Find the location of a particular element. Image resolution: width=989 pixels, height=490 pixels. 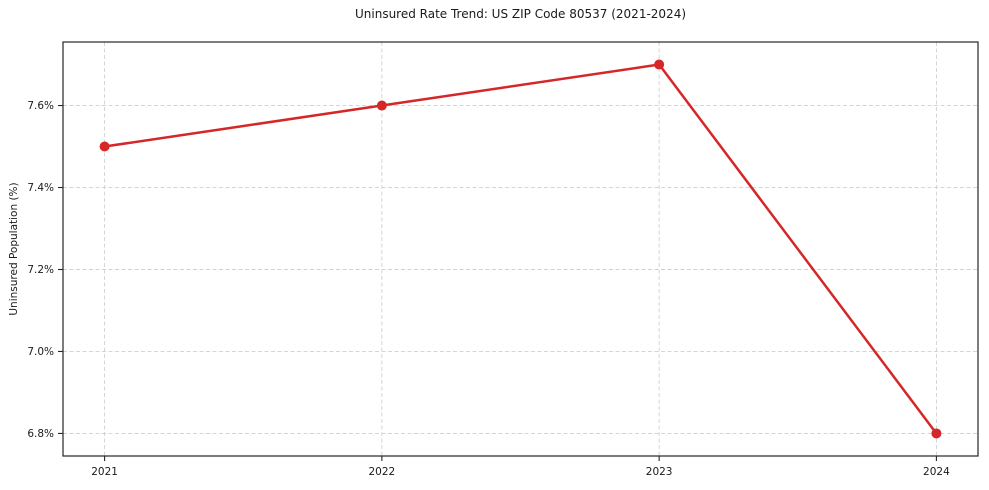

y-tick-label: 7.4% is located at coordinates (40, 188).